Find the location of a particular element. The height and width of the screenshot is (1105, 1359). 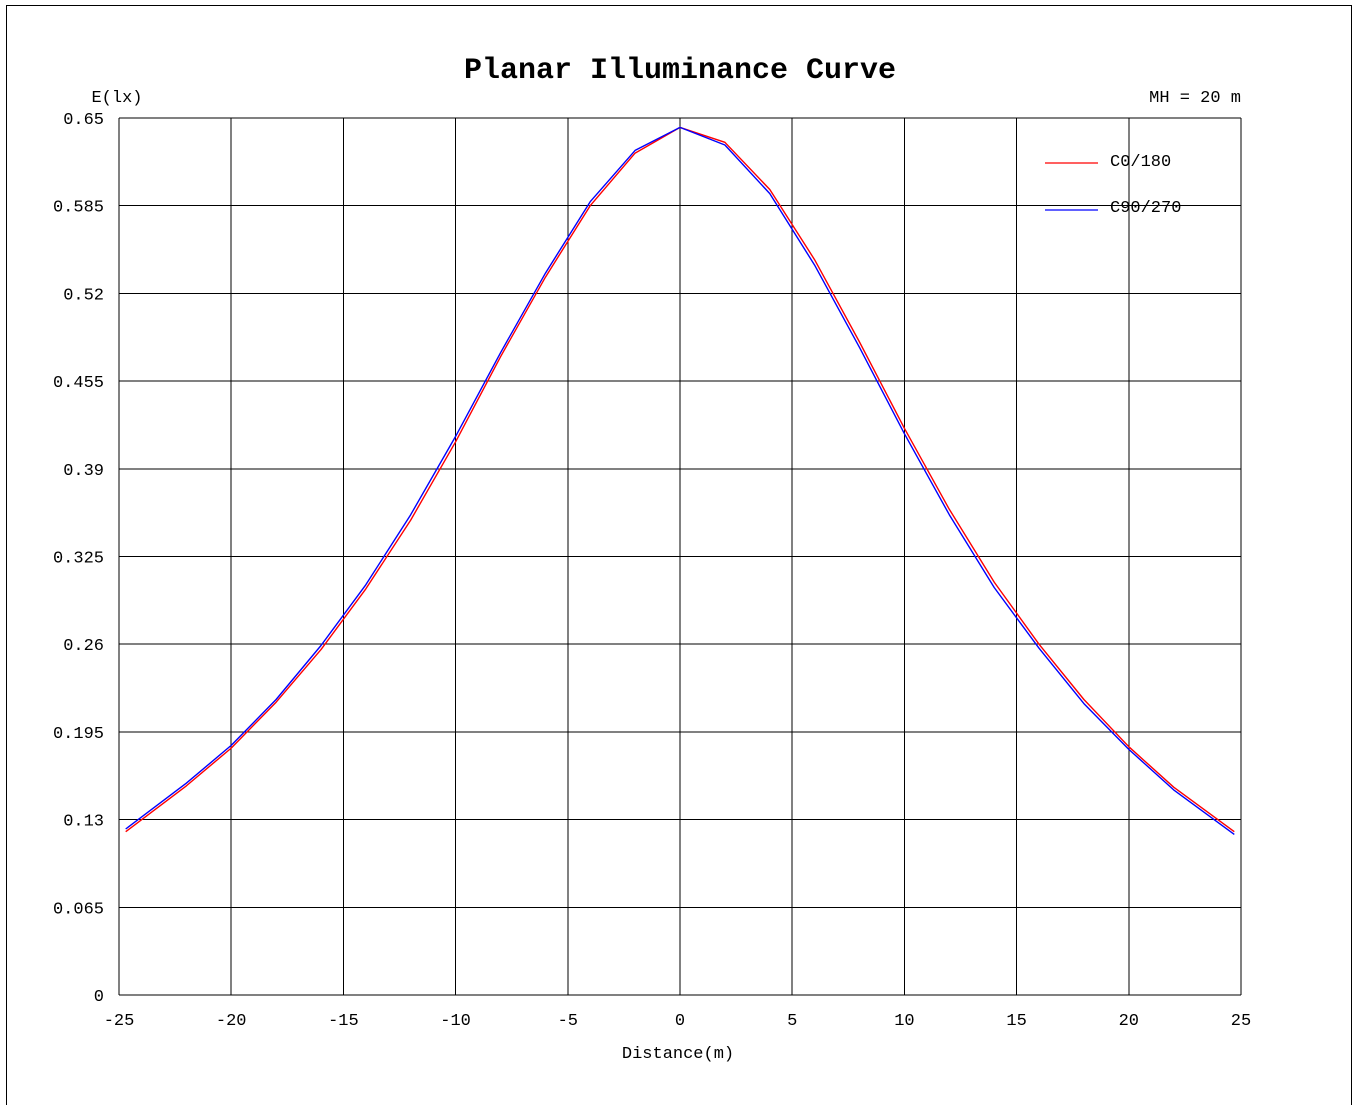

chart-title: Planar Illuminance Curve is located at coordinates (680, 71).